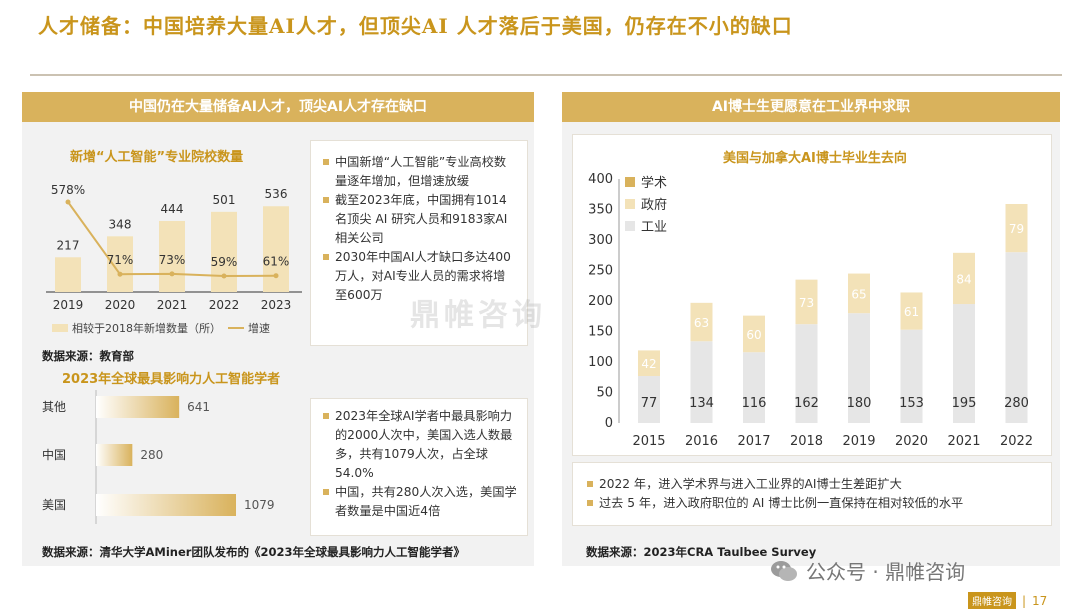 The height and width of the screenshot is (616, 1080). I want to click on wechat-icon, so click(784, 570).